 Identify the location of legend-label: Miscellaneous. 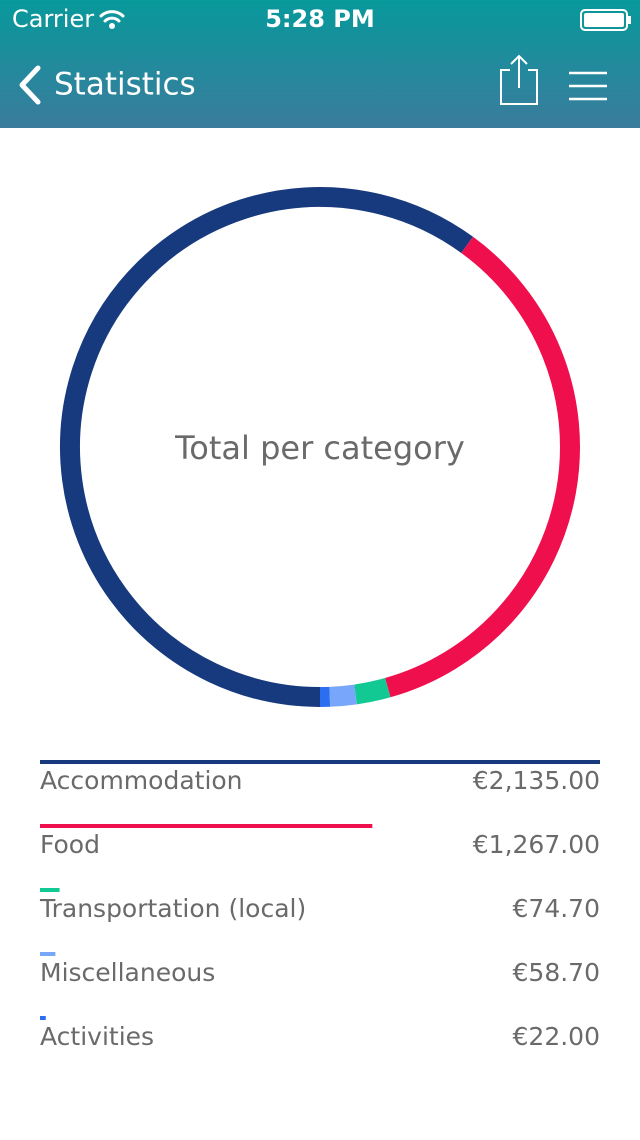
(127, 972).